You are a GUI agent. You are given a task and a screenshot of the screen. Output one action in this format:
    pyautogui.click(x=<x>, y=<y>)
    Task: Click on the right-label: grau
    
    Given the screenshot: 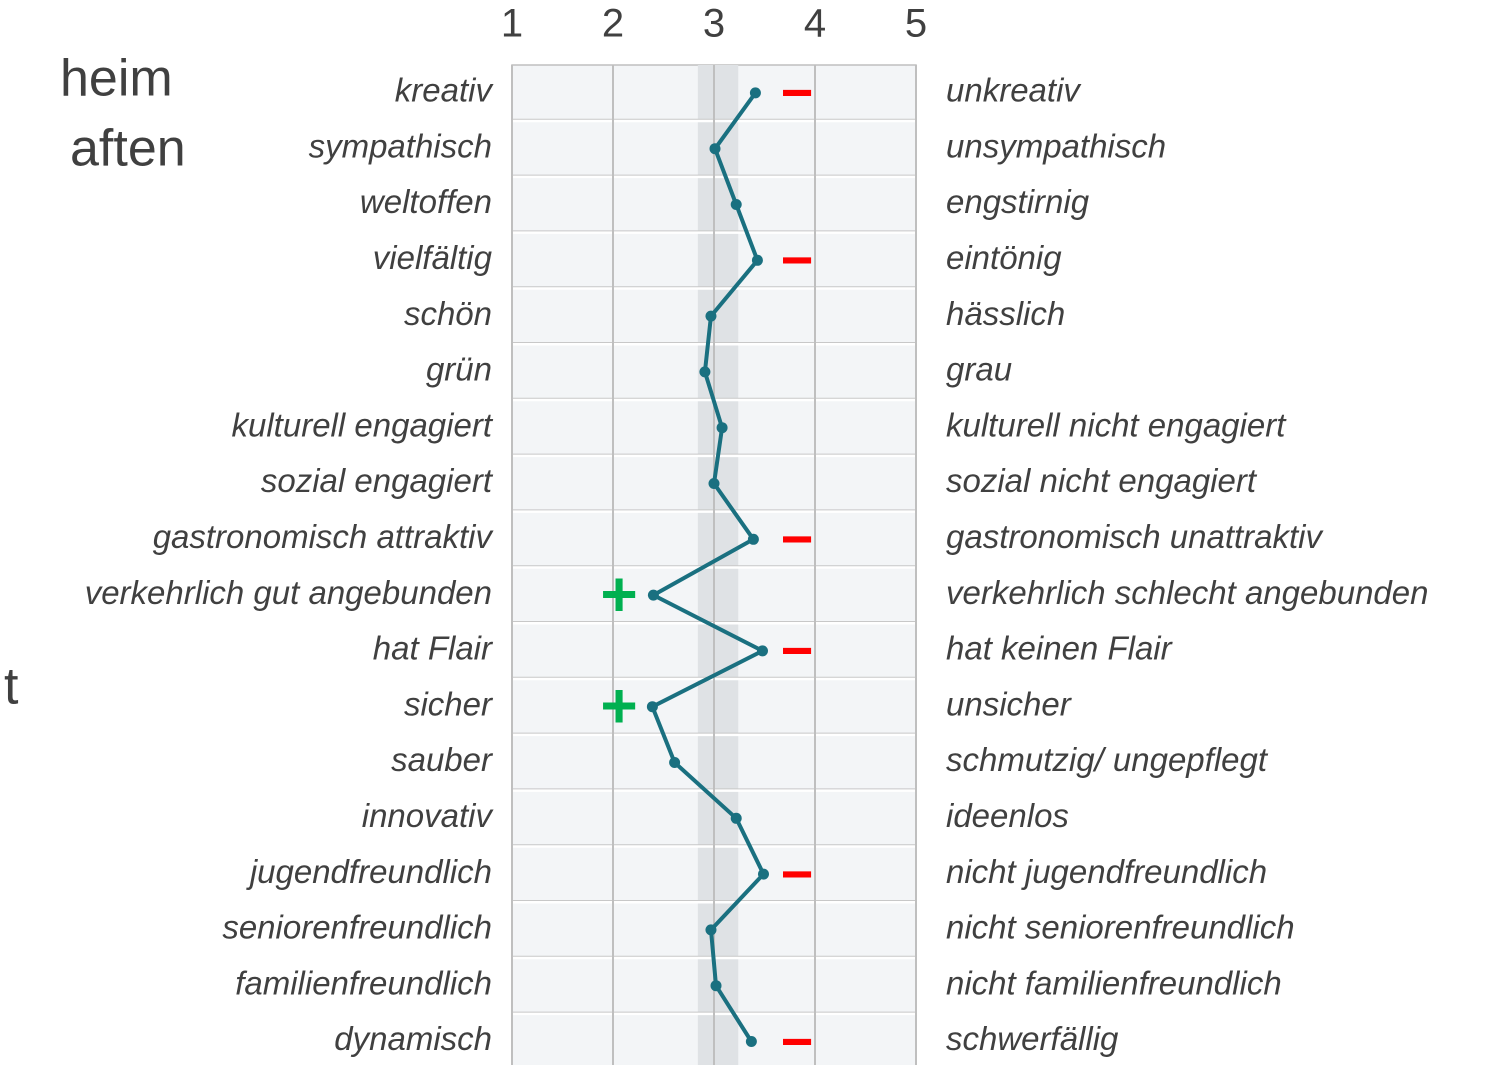 What is the action you would take?
    pyautogui.click(x=979, y=369)
    